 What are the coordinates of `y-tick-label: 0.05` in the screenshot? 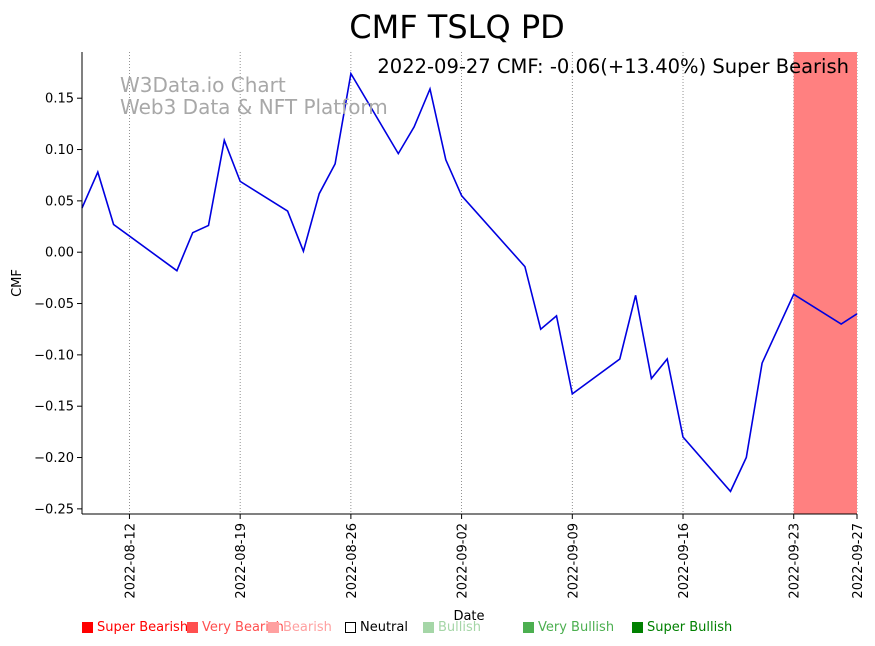 It's located at (59, 201).